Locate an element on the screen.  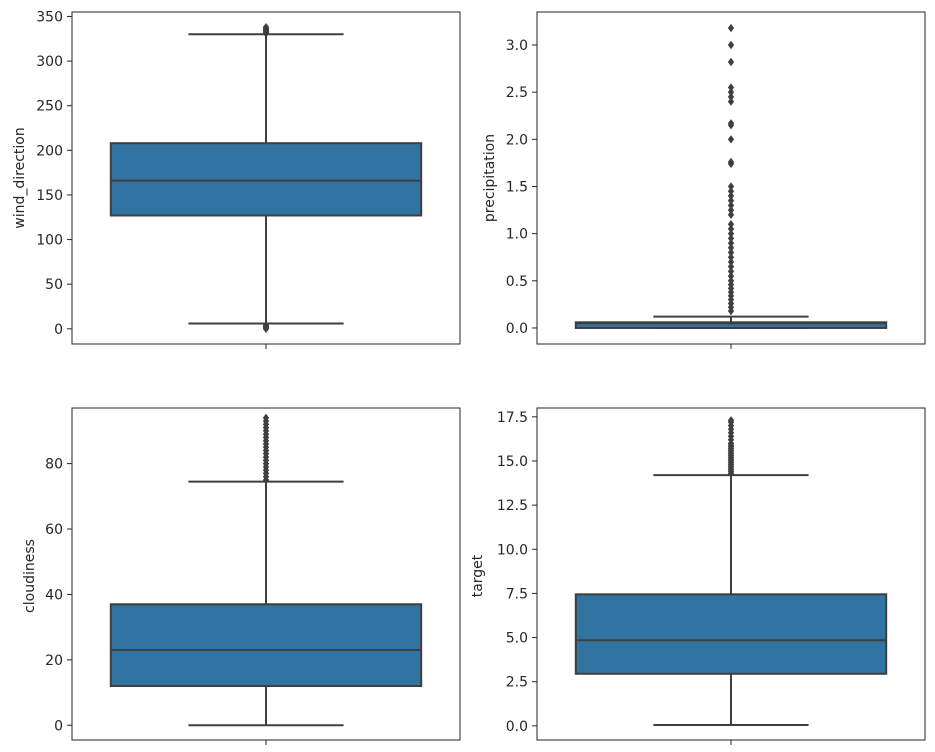
y-axis-label: cloudiness is located at coordinates (30, 576).